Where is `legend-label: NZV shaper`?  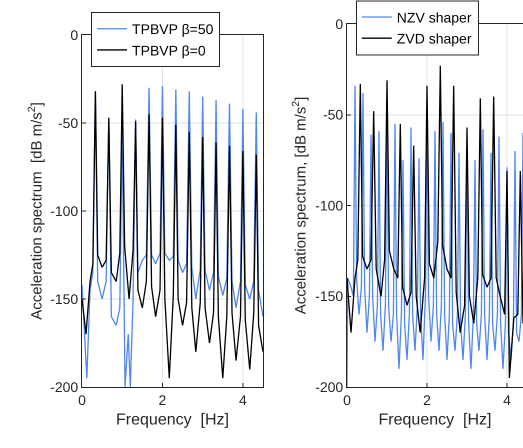
legend-label: NZV shaper is located at coordinates (434, 17).